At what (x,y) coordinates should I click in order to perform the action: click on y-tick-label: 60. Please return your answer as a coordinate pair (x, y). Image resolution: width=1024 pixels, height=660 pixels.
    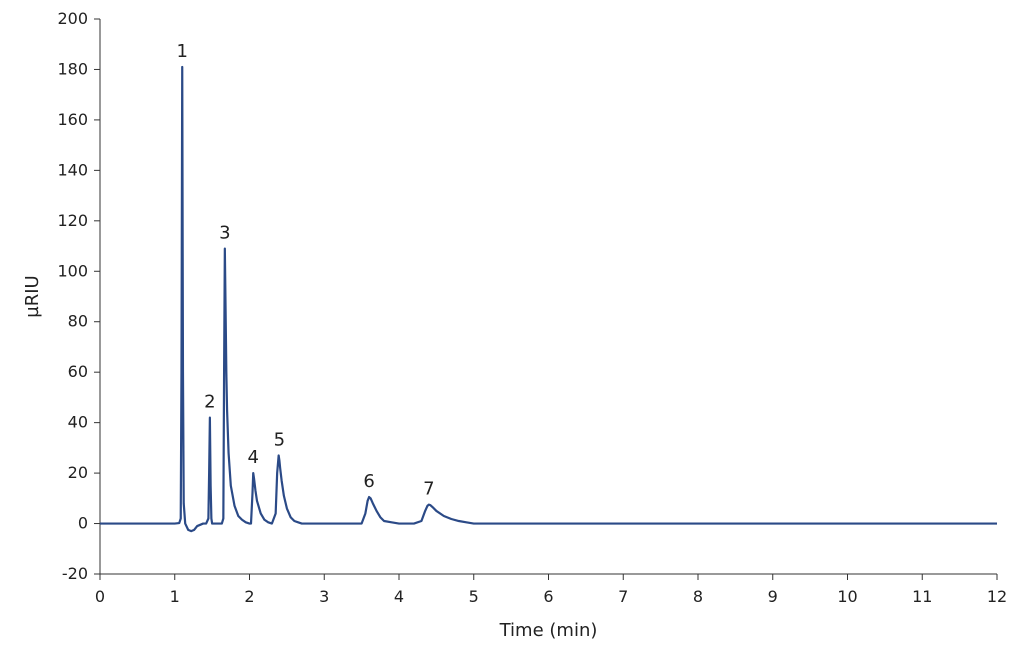
    Looking at the image, I should click on (78, 371).